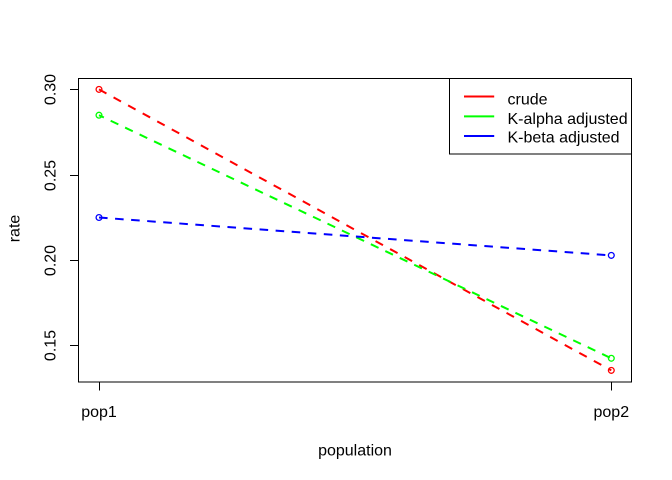  I want to click on svg-text: 0.15, so click(51, 345).